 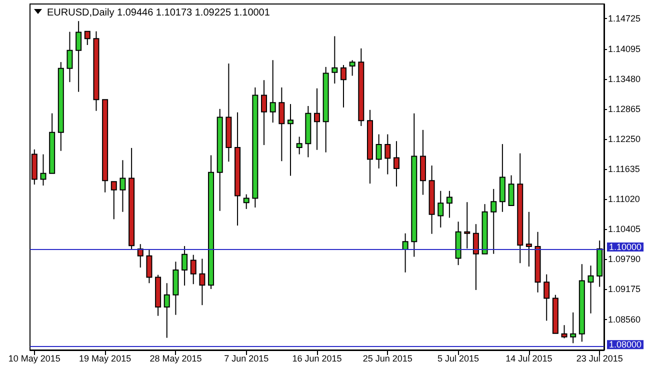 I want to click on y-tick-label: 1.10405, so click(x=624, y=229).